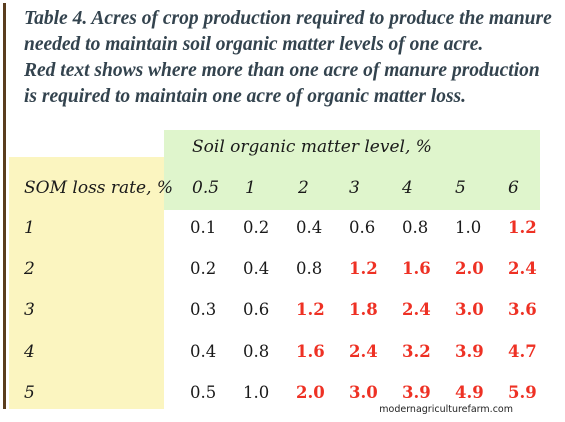  I want to click on table-cell: 3.6, so click(522, 309).